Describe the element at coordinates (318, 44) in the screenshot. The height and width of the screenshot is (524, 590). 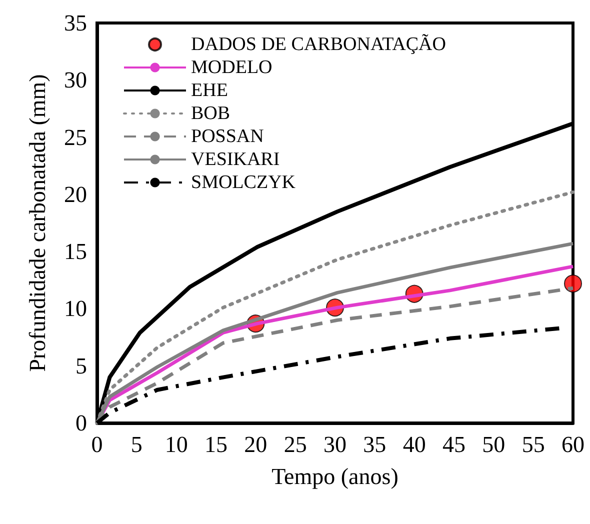
I see `legend-label: DADOS DE CARBONATAÇÃO` at that location.